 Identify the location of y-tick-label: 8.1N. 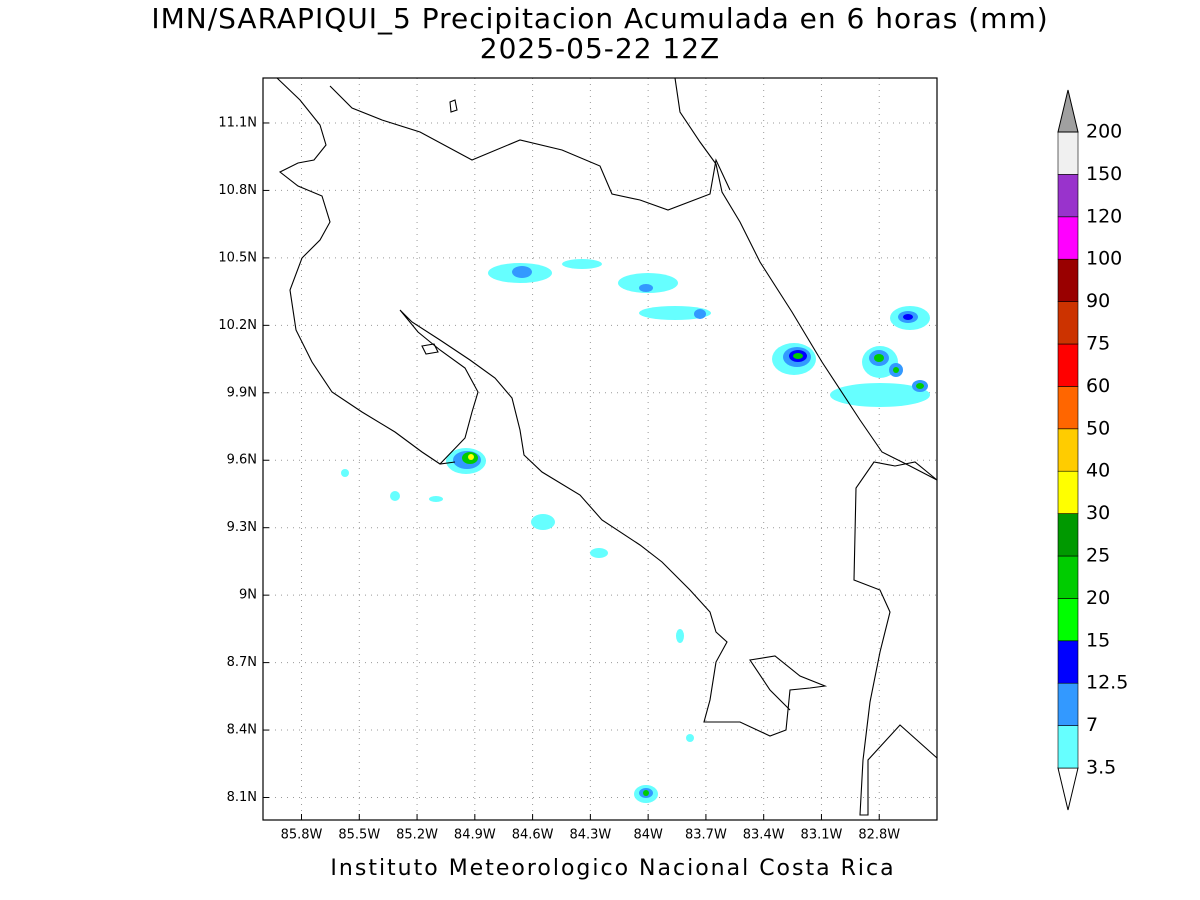
(242, 797).